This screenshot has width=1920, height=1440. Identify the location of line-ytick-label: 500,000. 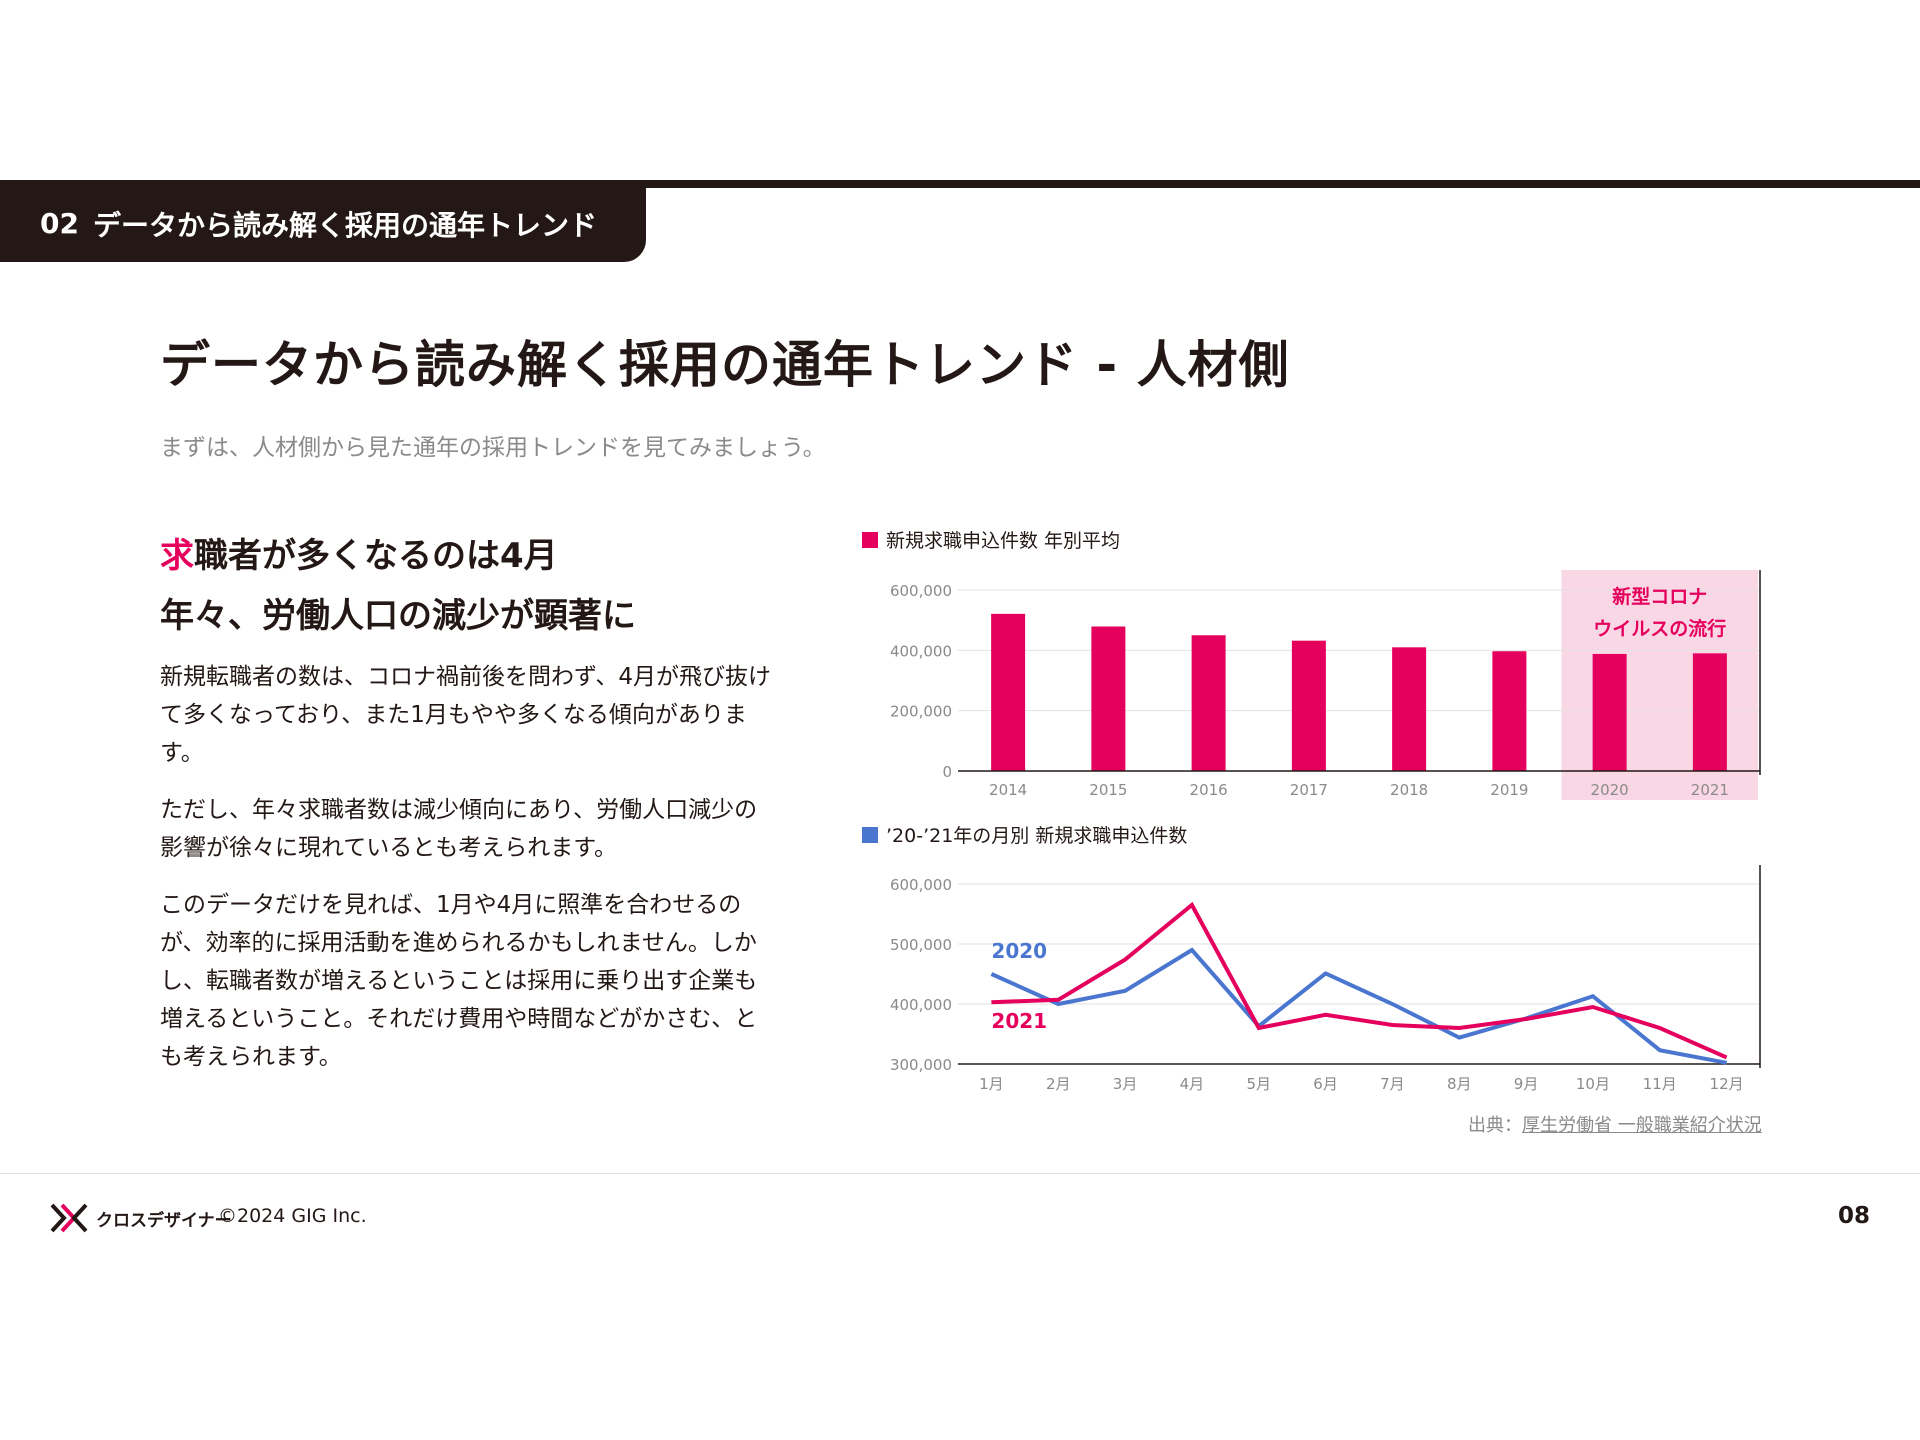
(921, 945).